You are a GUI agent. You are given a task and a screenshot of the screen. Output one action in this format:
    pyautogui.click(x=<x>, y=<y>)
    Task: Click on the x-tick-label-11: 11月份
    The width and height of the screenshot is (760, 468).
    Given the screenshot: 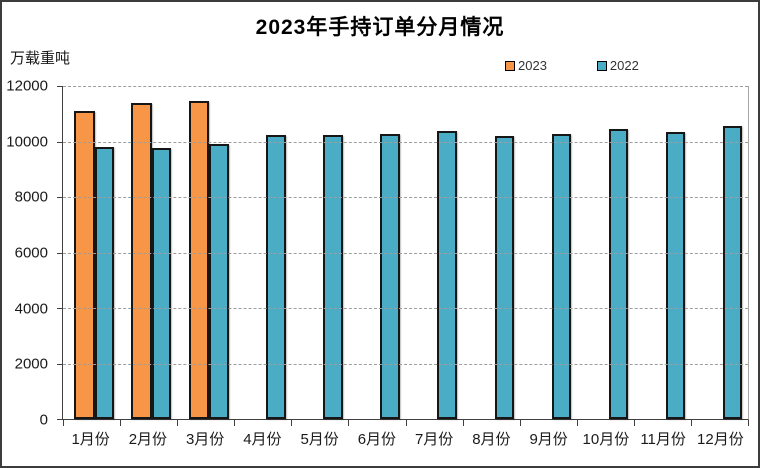 What is the action you would take?
    pyautogui.click(x=663, y=439)
    